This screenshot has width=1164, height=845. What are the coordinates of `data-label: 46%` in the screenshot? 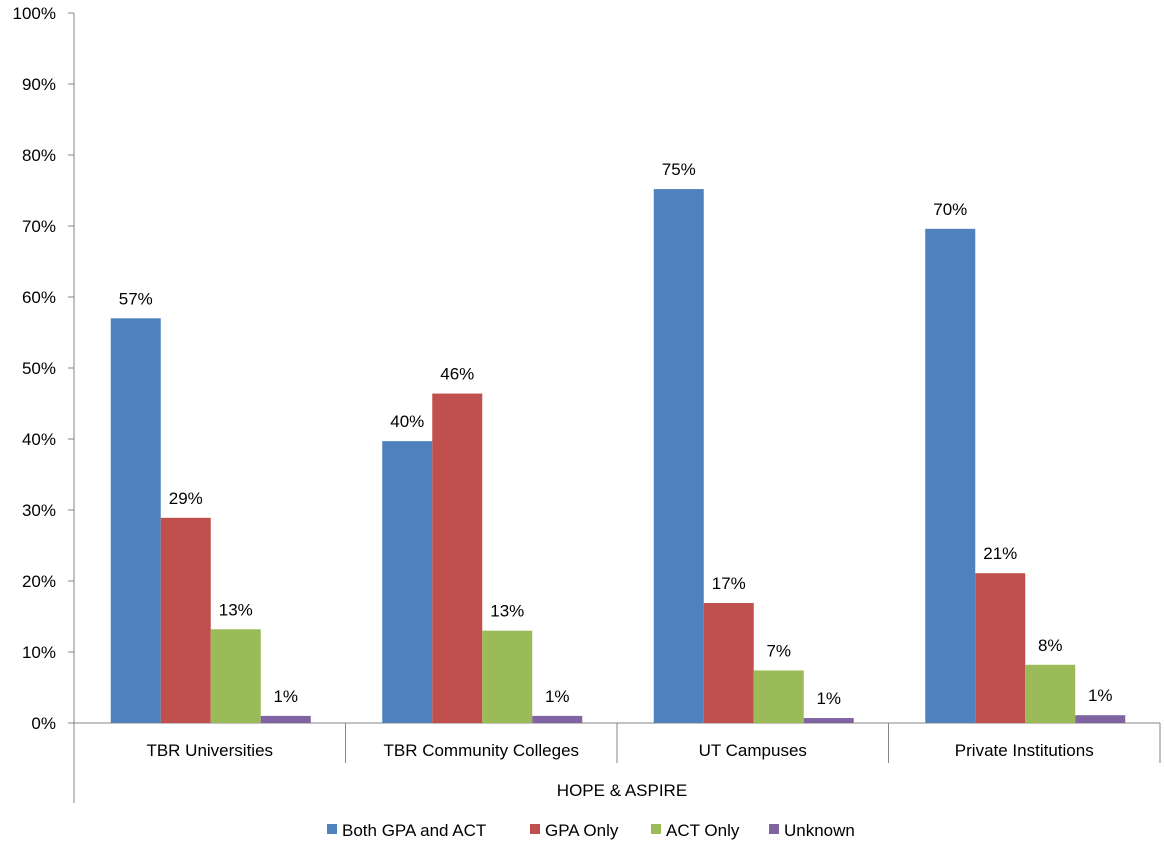 It's located at (457, 374).